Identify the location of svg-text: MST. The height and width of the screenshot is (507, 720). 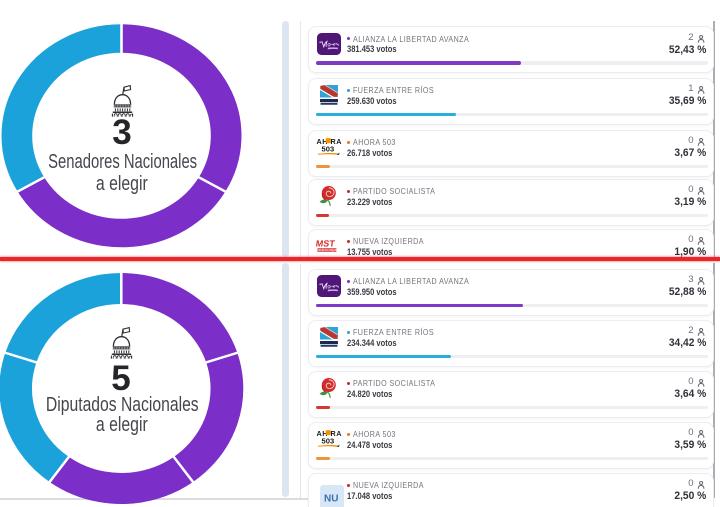
(326, 244).